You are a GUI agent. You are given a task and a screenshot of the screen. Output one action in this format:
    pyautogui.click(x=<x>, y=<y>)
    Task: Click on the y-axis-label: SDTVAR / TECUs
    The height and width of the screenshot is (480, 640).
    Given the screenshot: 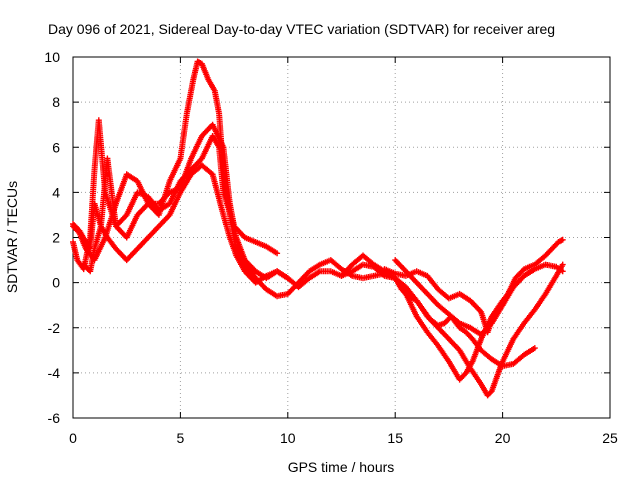 What is the action you would take?
    pyautogui.click(x=12, y=237)
    